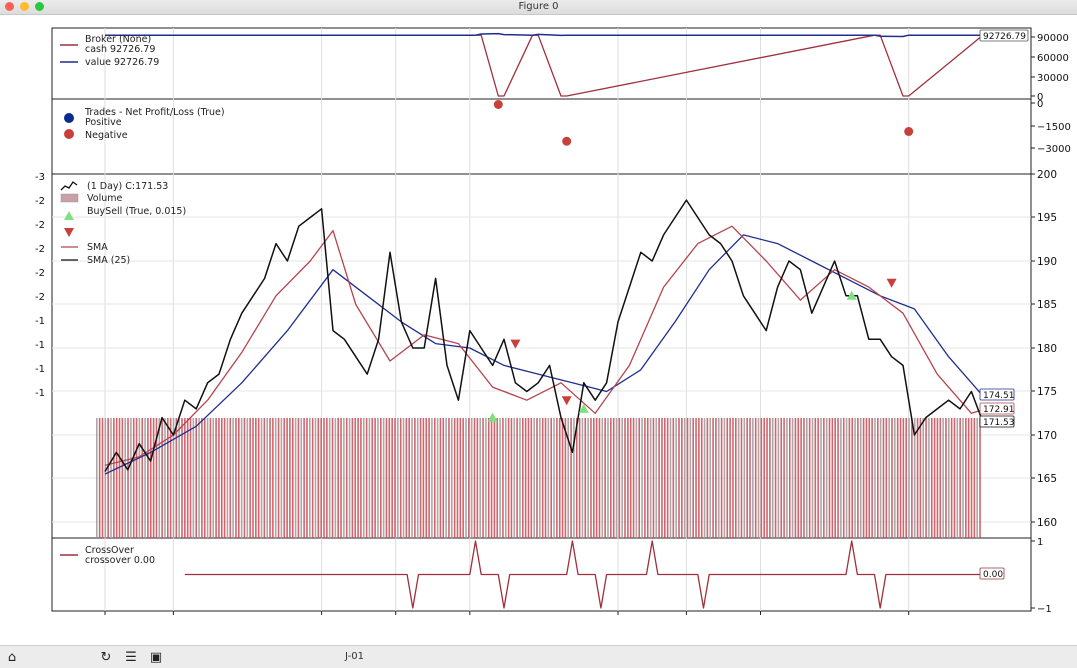 Image resolution: width=1077 pixels, height=668 pixels. I want to click on negative-legend-marker, so click(69, 134).